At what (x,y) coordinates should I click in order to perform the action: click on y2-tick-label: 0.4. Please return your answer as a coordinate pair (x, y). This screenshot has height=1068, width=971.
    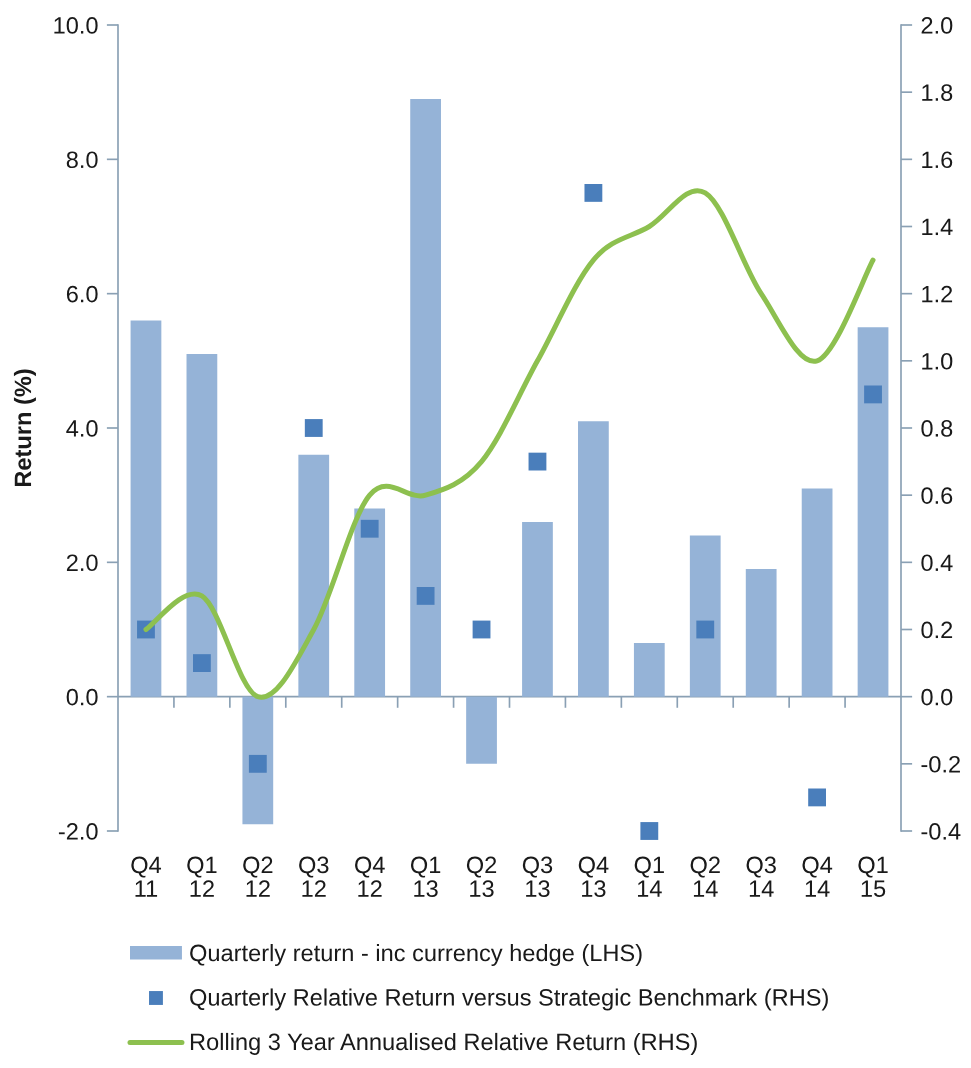
    Looking at the image, I should click on (937, 563).